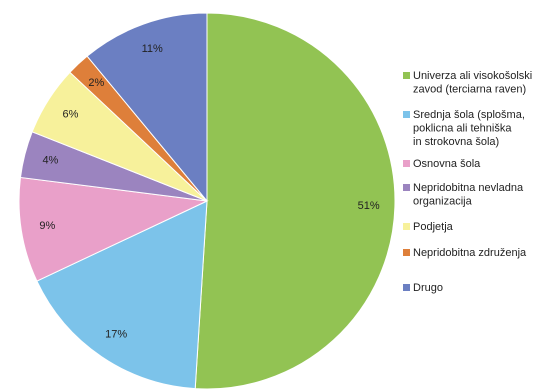 The width and height of the screenshot is (543, 390). What do you see at coordinates (433, 227) in the screenshot?
I see `legend-label-5: Podjetja` at bounding box center [433, 227].